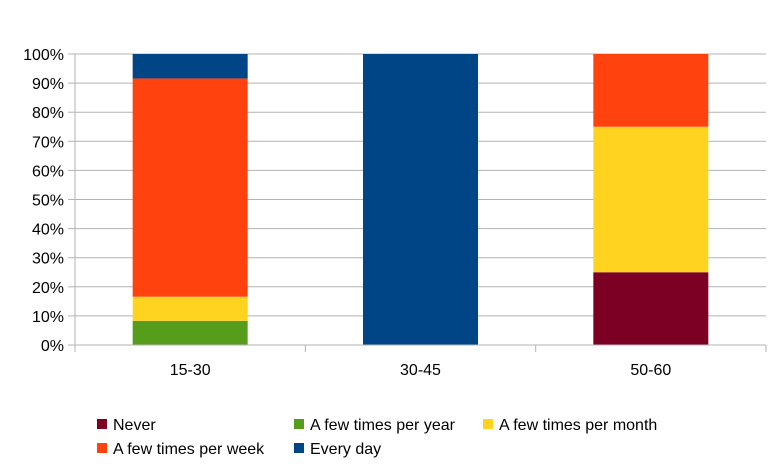  I want to click on y-tick-label: 40%, so click(48, 230).